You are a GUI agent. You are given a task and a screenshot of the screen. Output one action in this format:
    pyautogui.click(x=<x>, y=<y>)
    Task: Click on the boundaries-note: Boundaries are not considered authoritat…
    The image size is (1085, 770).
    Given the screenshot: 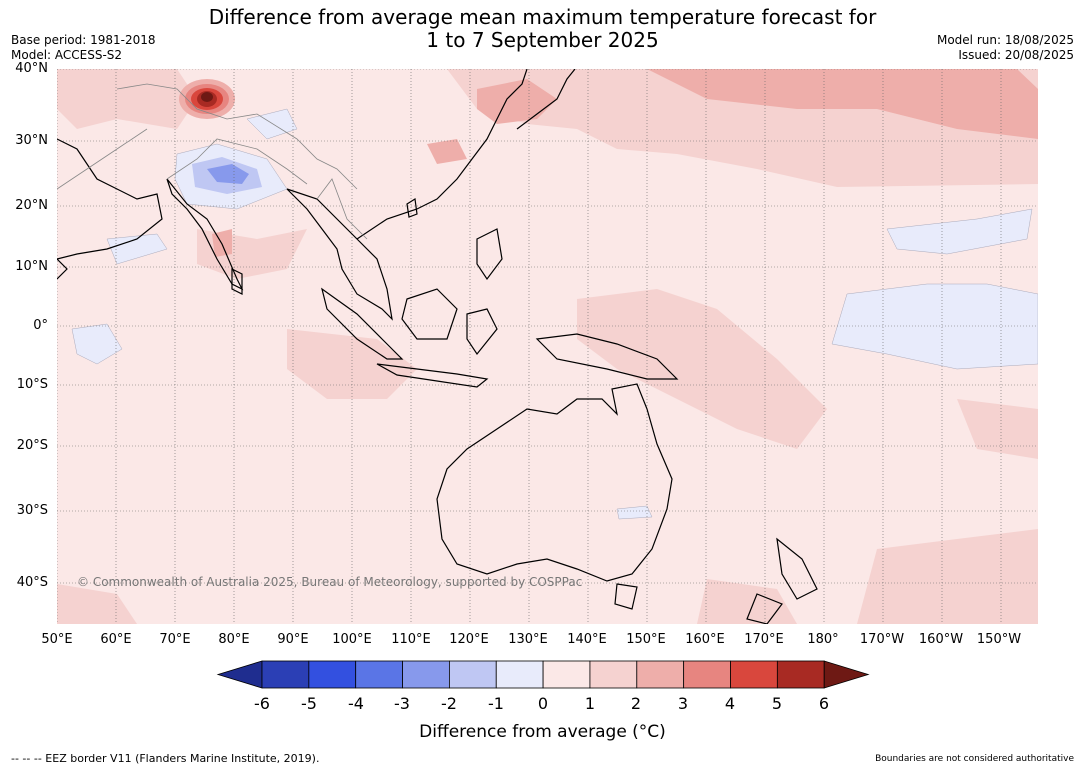 What is the action you would take?
    pyautogui.click(x=974, y=759)
    